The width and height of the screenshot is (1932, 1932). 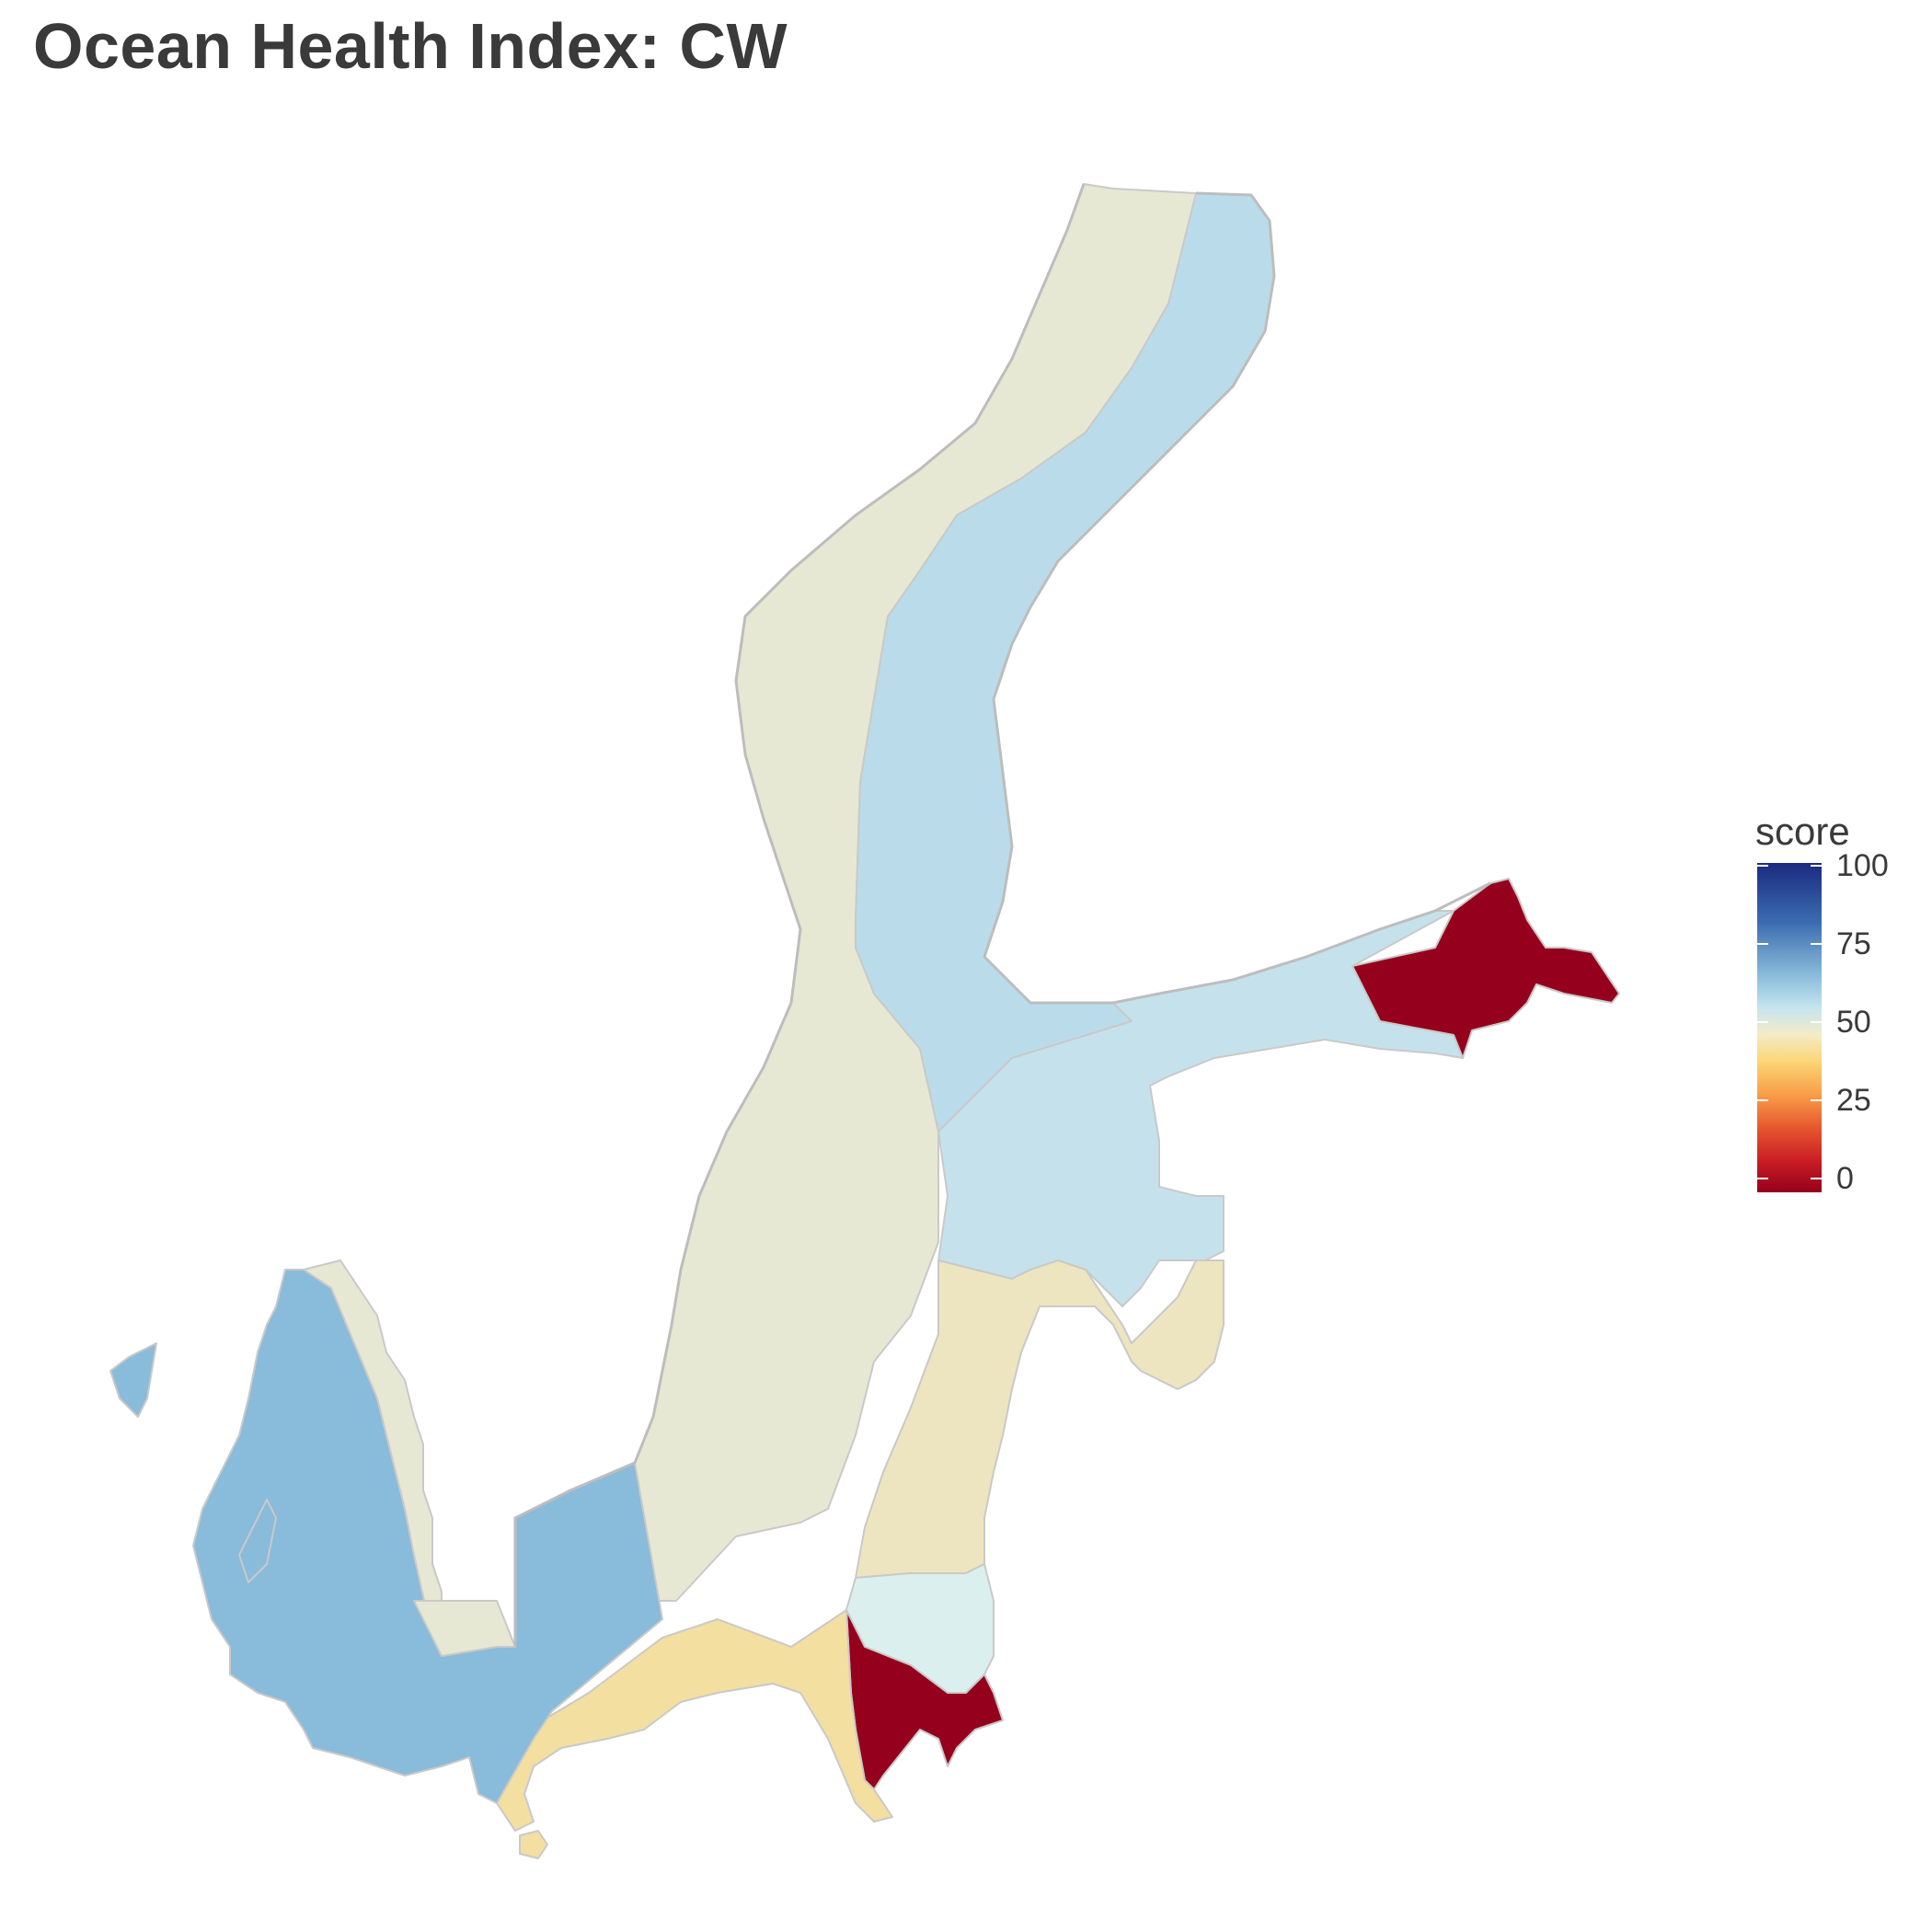 What do you see at coordinates (533, 1844) in the screenshot?
I see `region-small-island` at bounding box center [533, 1844].